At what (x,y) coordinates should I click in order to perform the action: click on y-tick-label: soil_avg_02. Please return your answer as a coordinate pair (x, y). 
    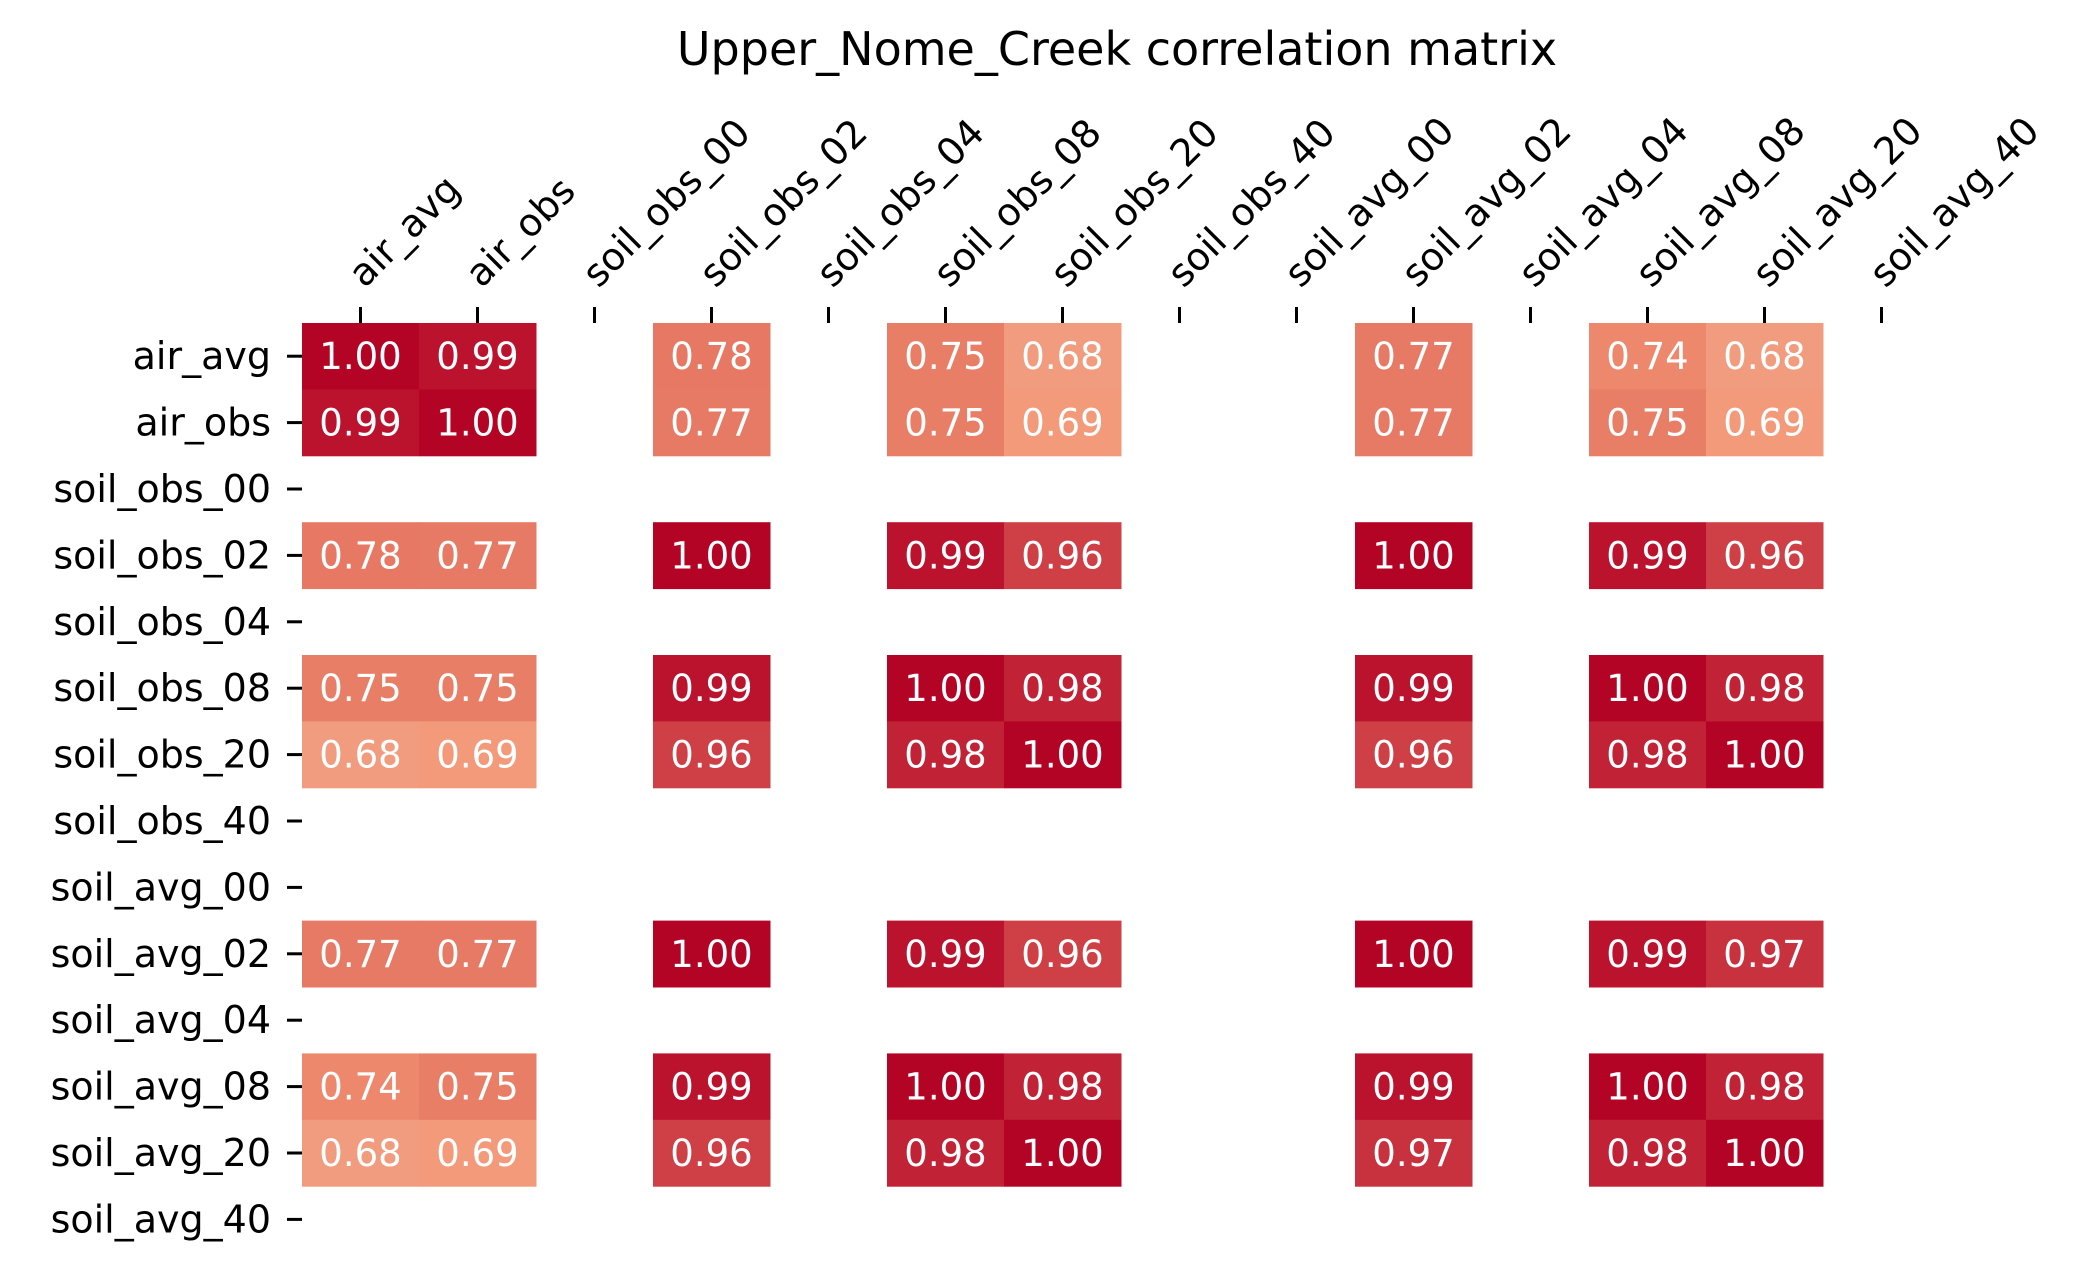
    Looking at the image, I should click on (161, 954).